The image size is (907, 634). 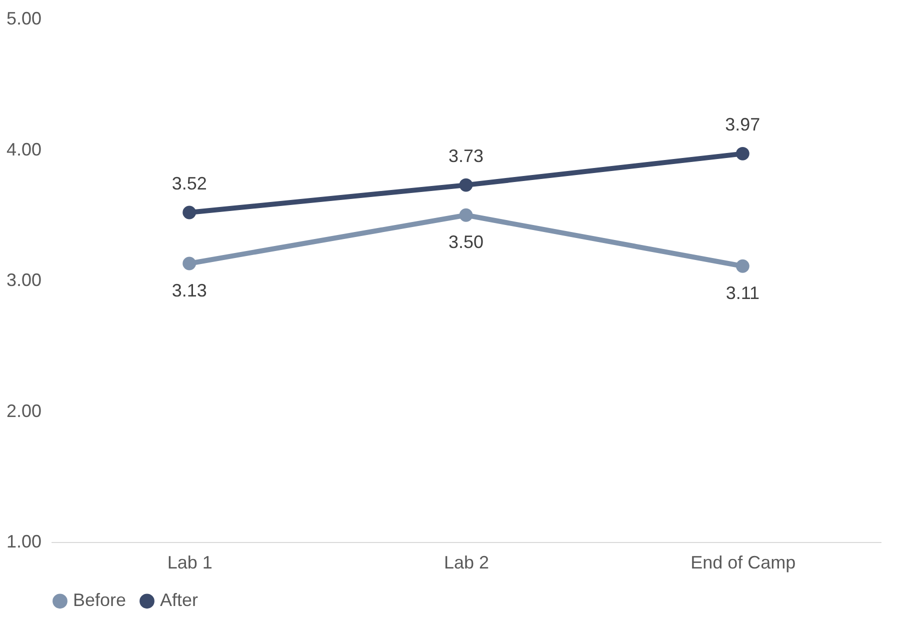 I want to click on y-tick-label: 2.00, so click(x=24, y=410).